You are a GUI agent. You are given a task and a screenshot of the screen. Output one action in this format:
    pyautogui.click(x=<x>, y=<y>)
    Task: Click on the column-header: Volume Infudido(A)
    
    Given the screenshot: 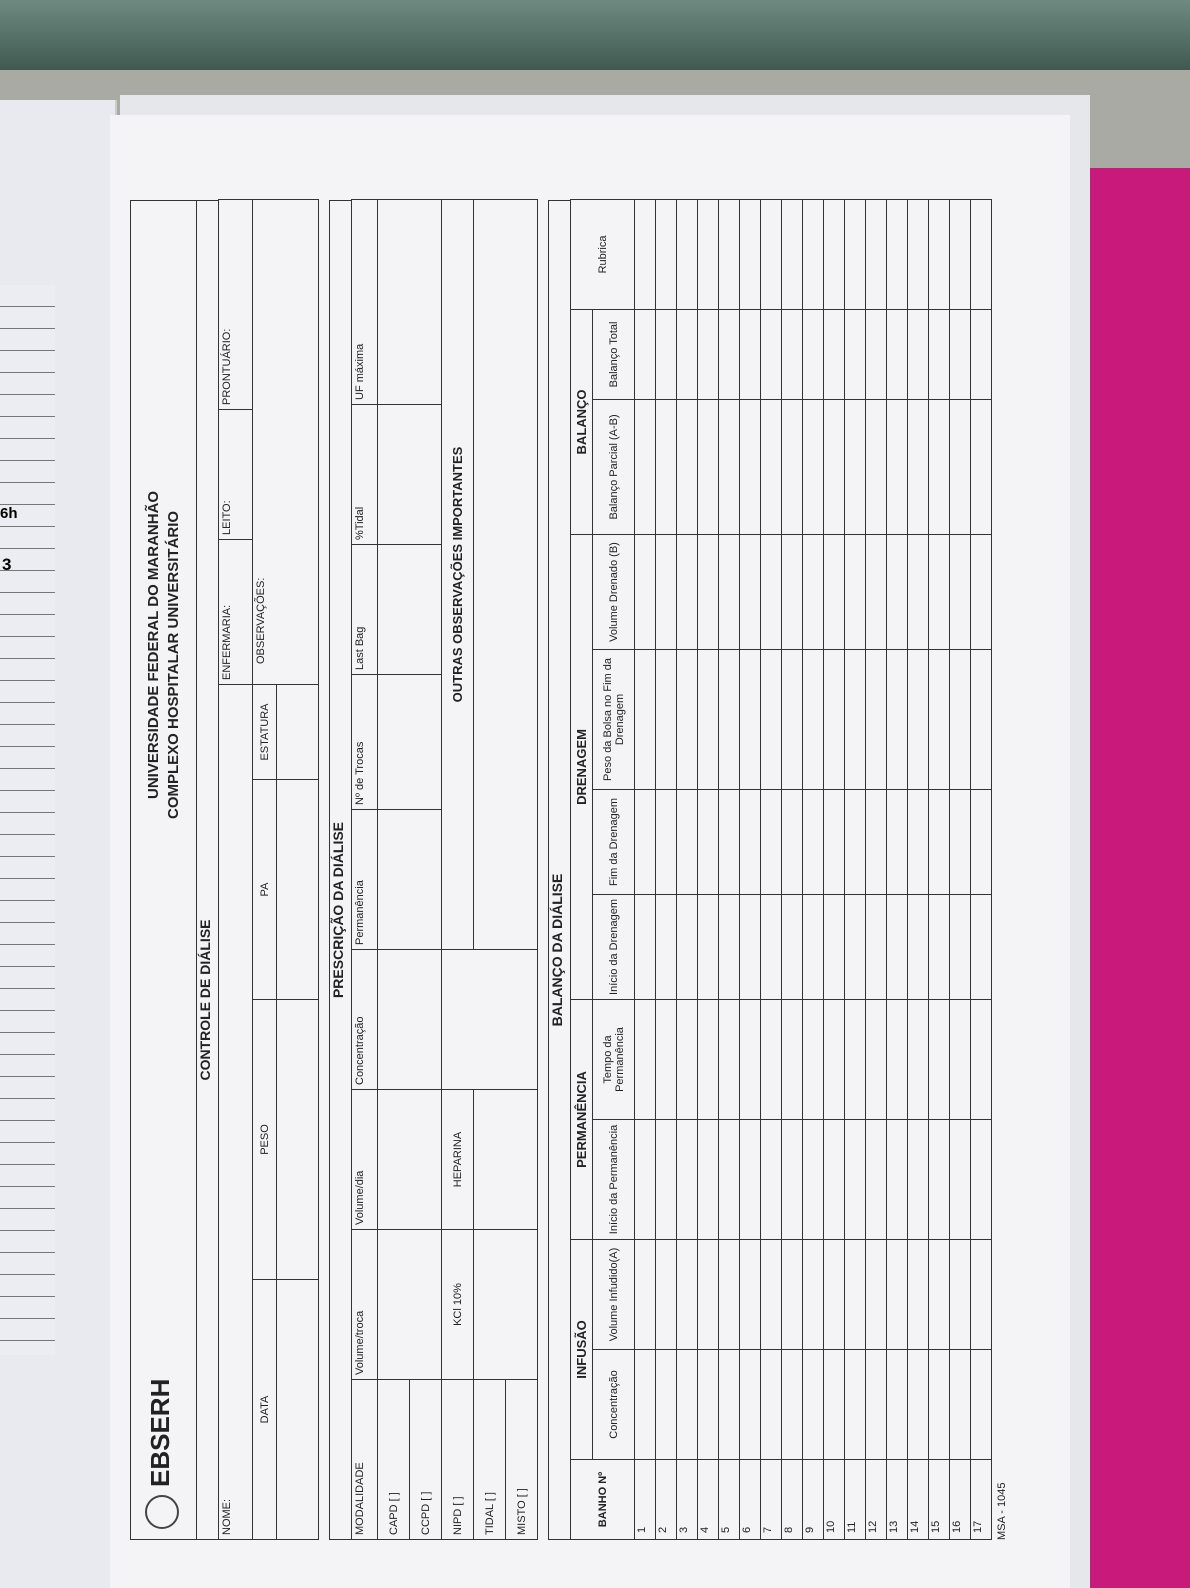 What is the action you would take?
    pyautogui.click(x=613, y=1294)
    